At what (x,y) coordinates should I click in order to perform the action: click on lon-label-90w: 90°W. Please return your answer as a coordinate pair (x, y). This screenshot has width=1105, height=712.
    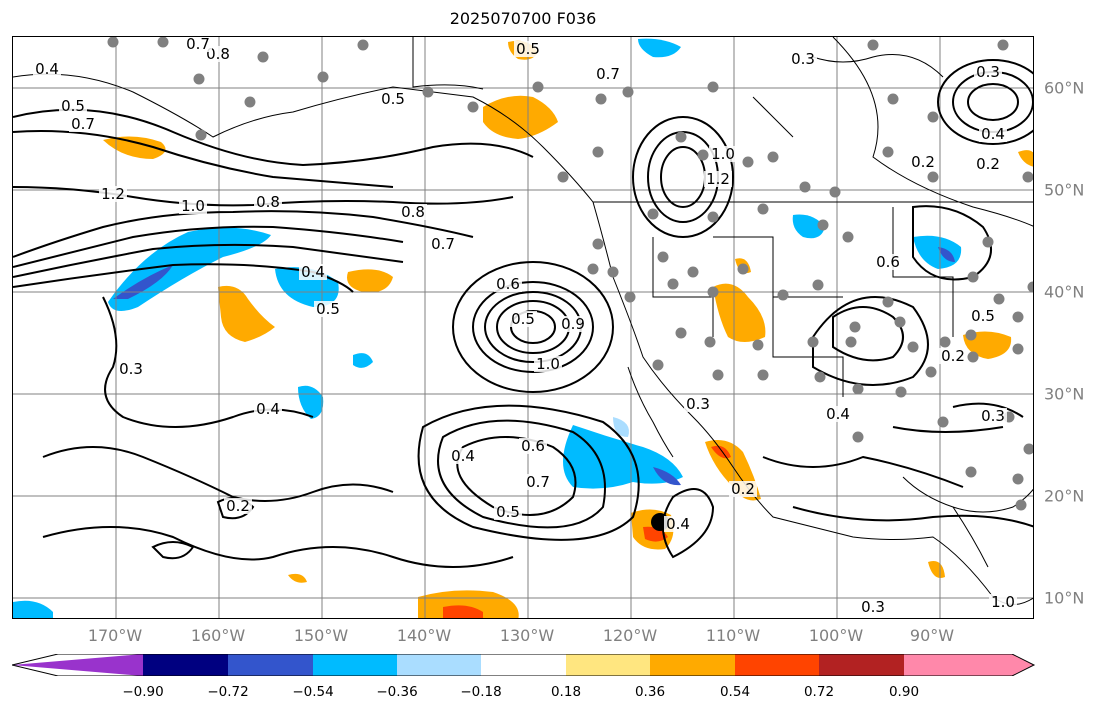
    Looking at the image, I should click on (932, 635).